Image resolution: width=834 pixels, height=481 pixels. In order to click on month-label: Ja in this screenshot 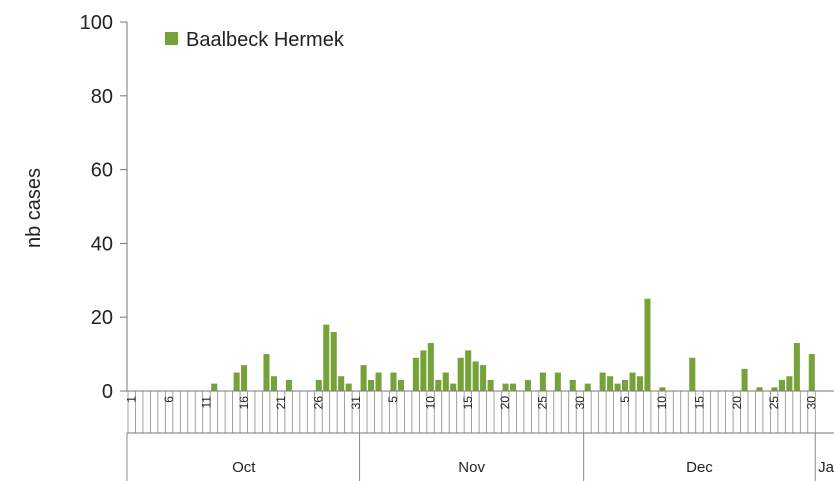, I will do `click(826, 467)`.